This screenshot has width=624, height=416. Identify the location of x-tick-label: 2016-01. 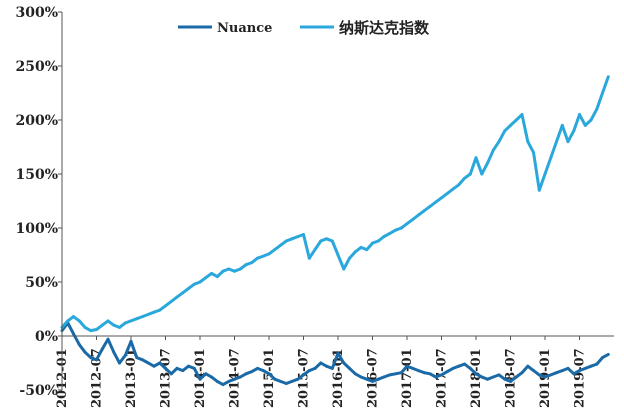
(338, 378).